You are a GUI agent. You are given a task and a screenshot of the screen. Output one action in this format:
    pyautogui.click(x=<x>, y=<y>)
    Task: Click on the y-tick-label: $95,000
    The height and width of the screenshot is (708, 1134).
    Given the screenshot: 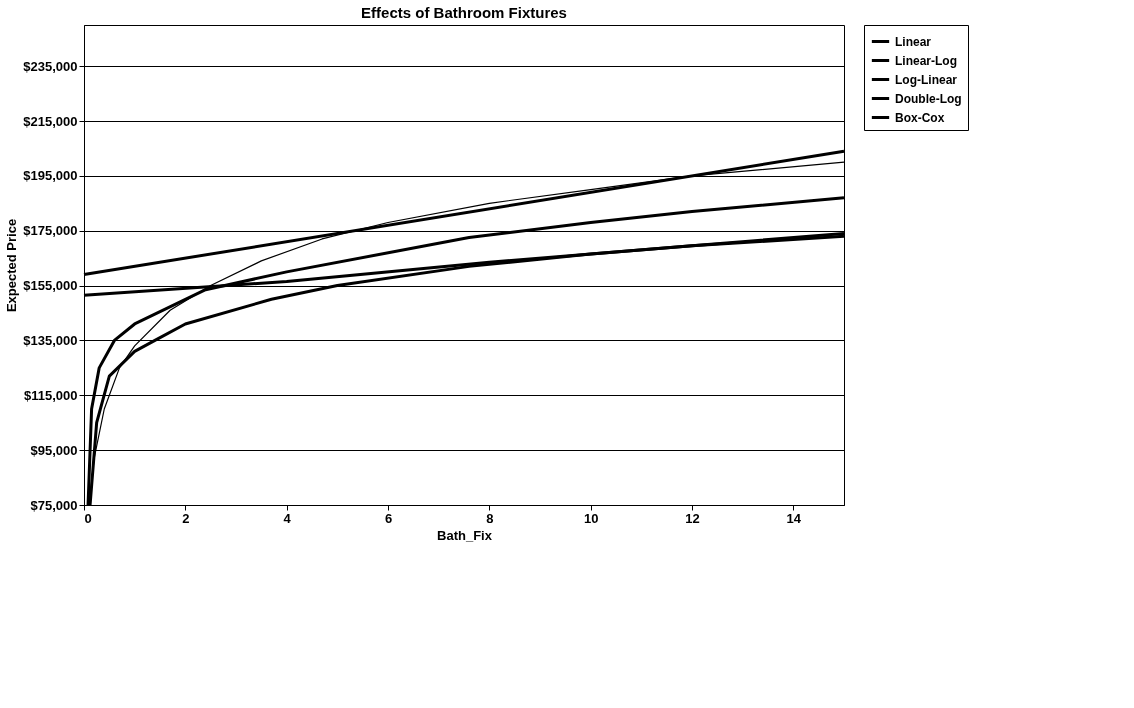 What is the action you would take?
    pyautogui.click(x=54, y=450)
    